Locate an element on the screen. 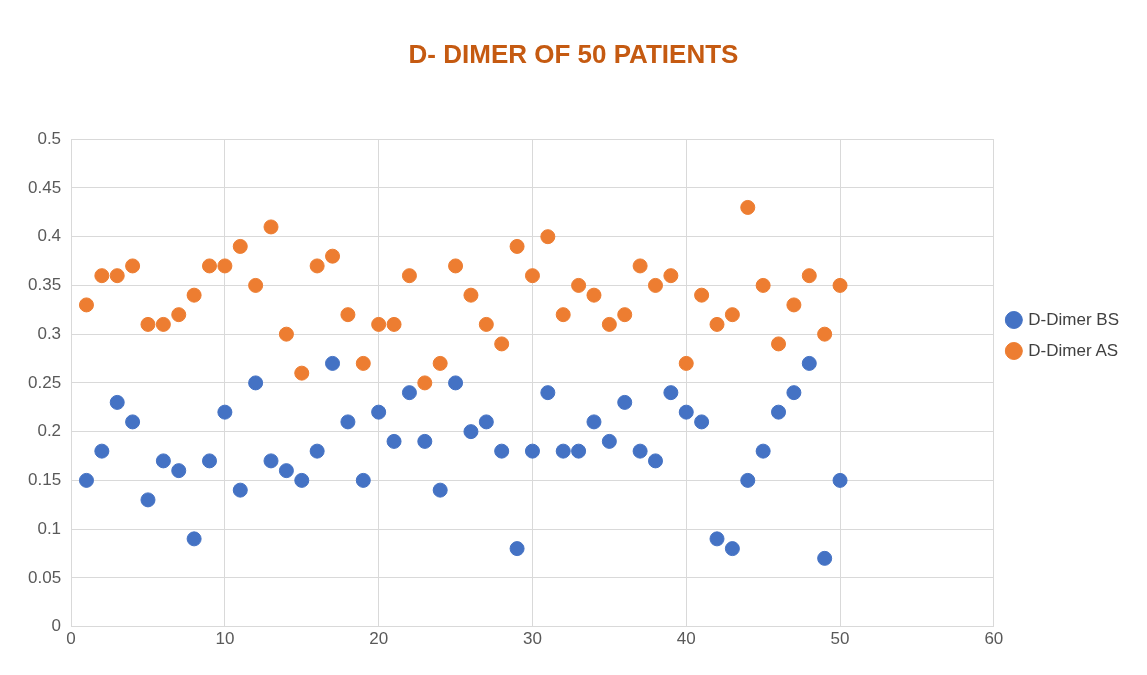 This screenshot has height=675, width=1147. y-tick-label: 0.3 is located at coordinates (49, 333).